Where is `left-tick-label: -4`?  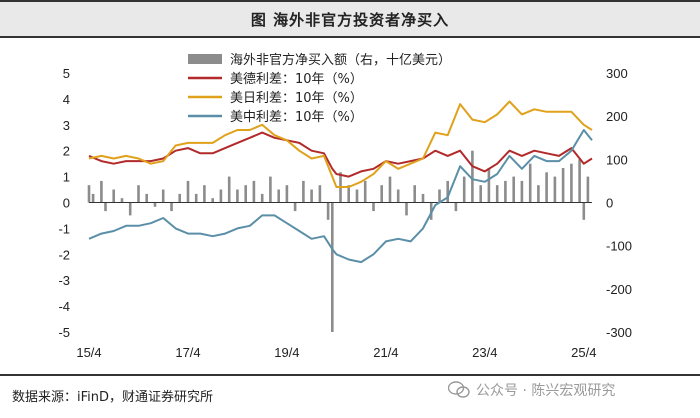
left-tick-label: -4 is located at coordinates (64, 306).